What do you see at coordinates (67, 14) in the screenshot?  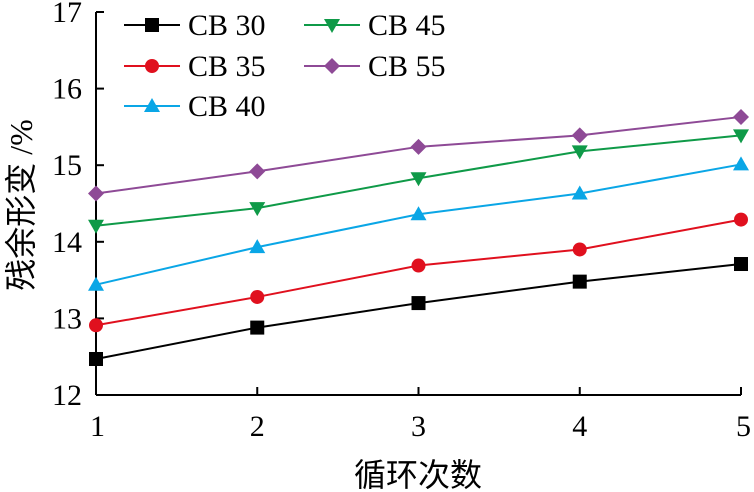 I see `y-tick-label: 17` at bounding box center [67, 14].